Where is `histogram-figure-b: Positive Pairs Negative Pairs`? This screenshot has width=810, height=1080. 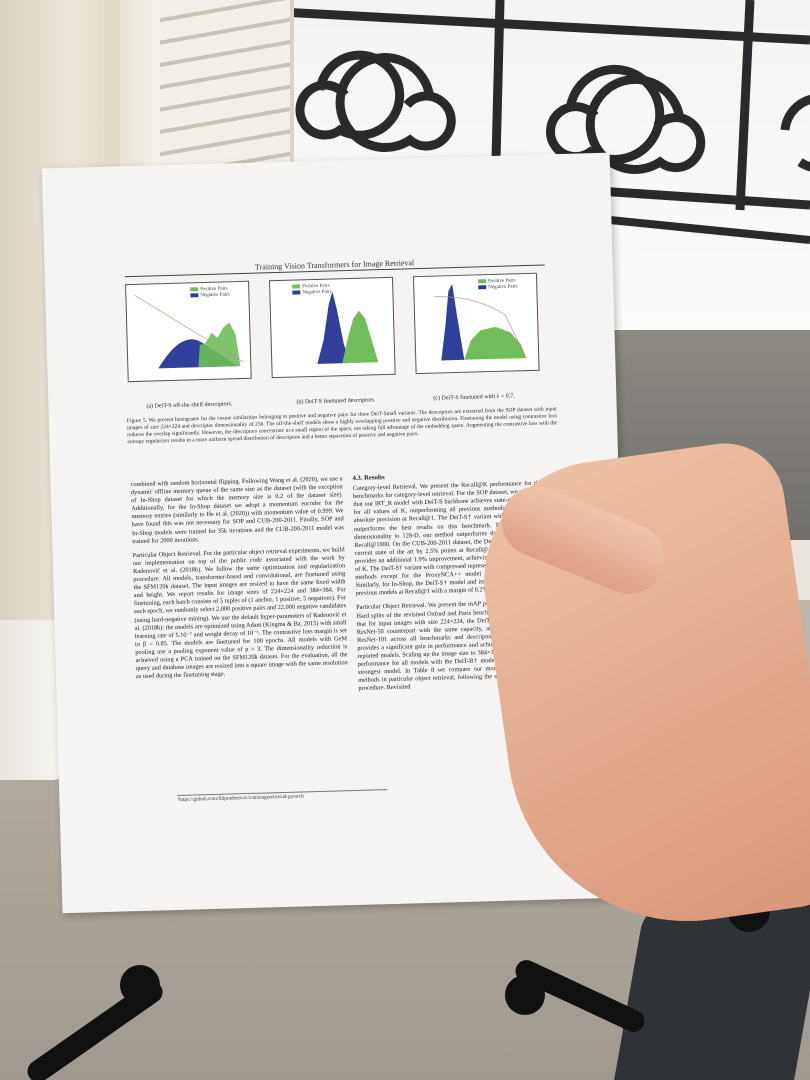 histogram-figure-b: Positive Pairs Negative Pairs is located at coordinates (332, 327).